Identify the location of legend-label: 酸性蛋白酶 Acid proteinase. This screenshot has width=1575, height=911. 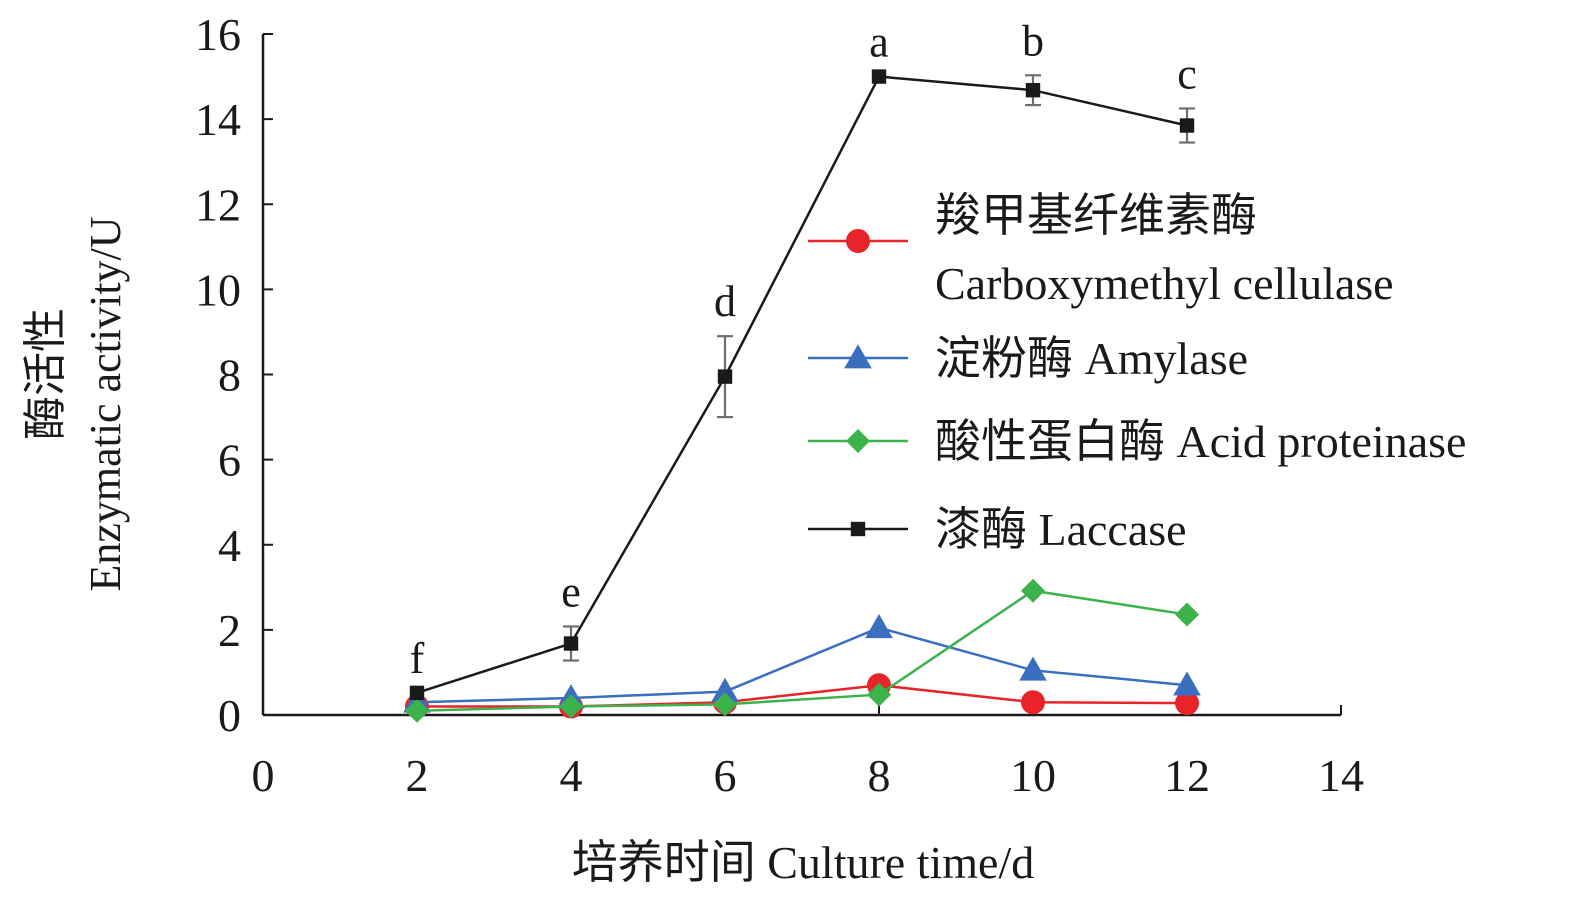
(1200, 441).